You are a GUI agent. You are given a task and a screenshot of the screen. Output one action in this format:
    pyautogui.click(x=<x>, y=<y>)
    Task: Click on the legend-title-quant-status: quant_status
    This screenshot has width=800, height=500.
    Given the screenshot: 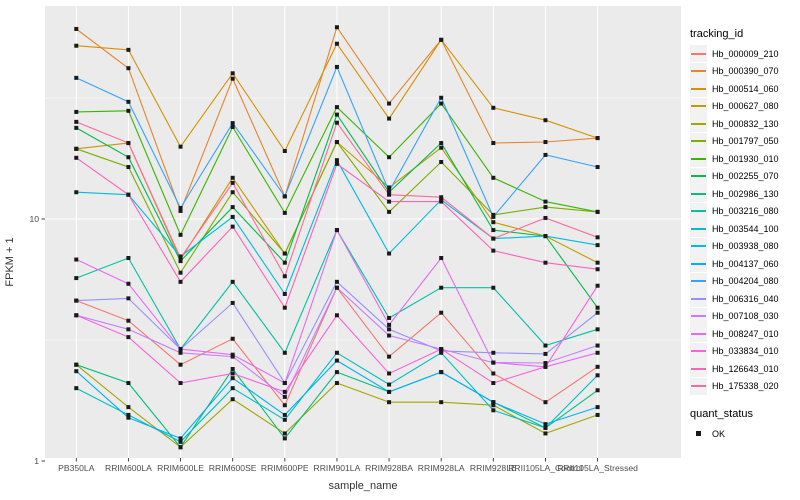 What is the action you would take?
    pyautogui.click(x=721, y=414)
    